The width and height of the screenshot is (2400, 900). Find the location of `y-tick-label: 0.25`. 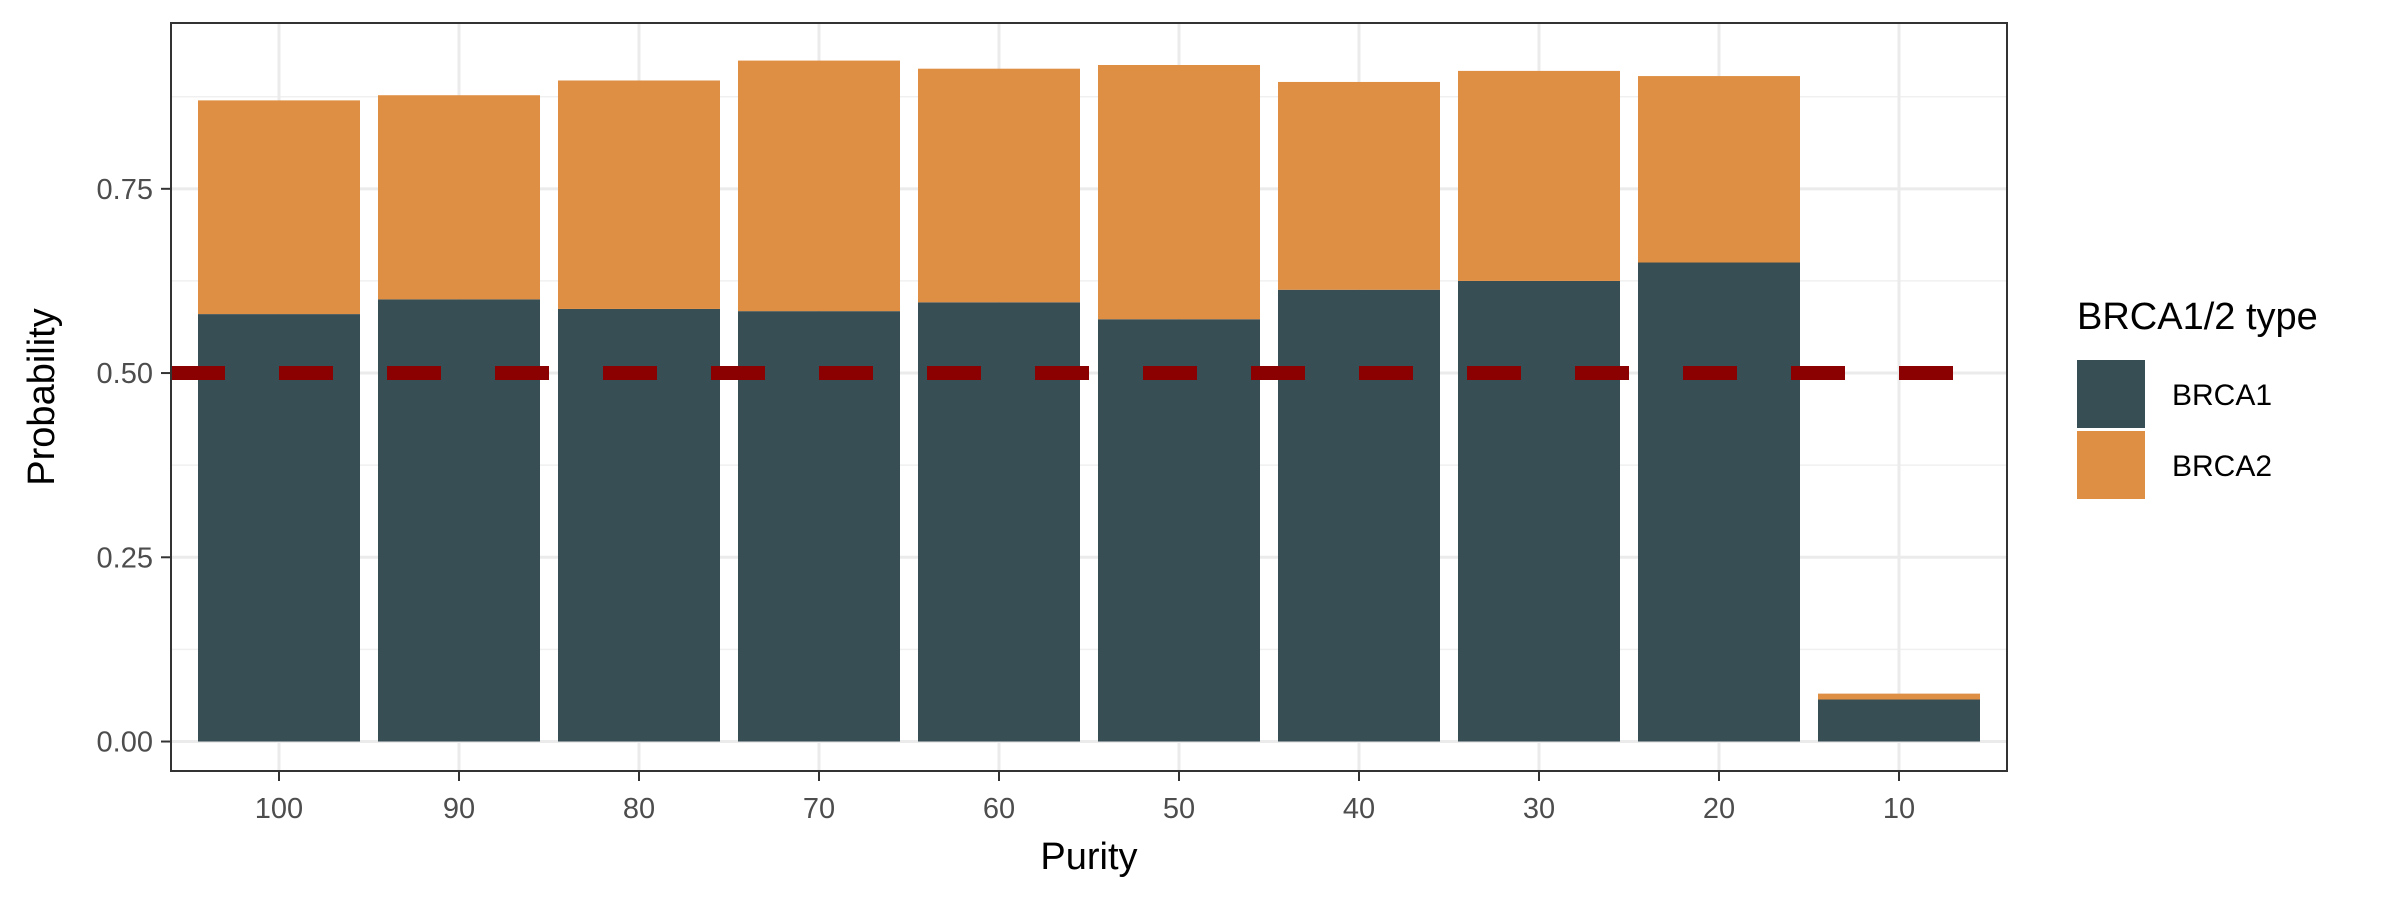

y-tick-label: 0.25 is located at coordinates (125, 558).